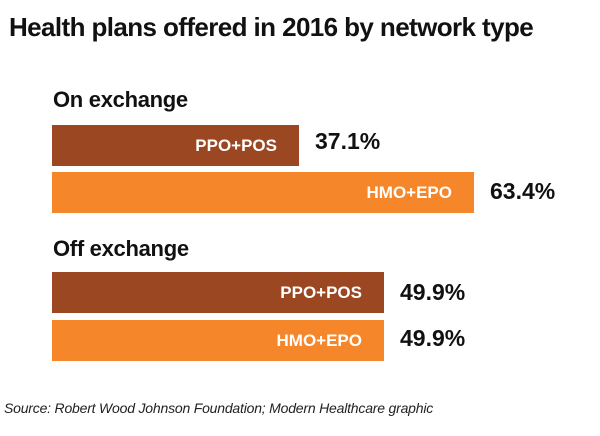 This screenshot has width=600, height=436. What do you see at coordinates (348, 141) in the screenshot?
I see `value-label-on-exchange-ppo-pos: 37.1%` at bounding box center [348, 141].